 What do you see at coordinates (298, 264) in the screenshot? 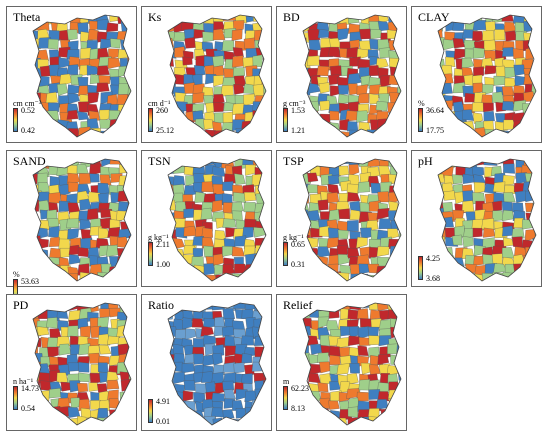
I see `legend-min-value: 0.31` at bounding box center [298, 264].